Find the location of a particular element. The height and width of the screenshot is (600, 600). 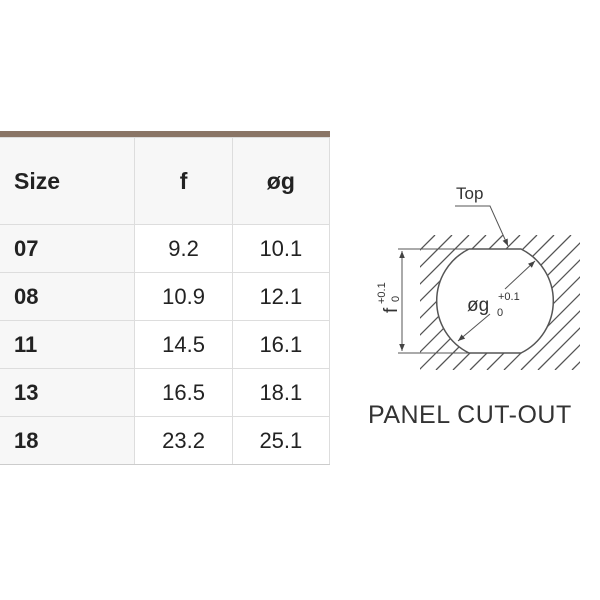

cell-g: 10.1 is located at coordinates (281, 248).